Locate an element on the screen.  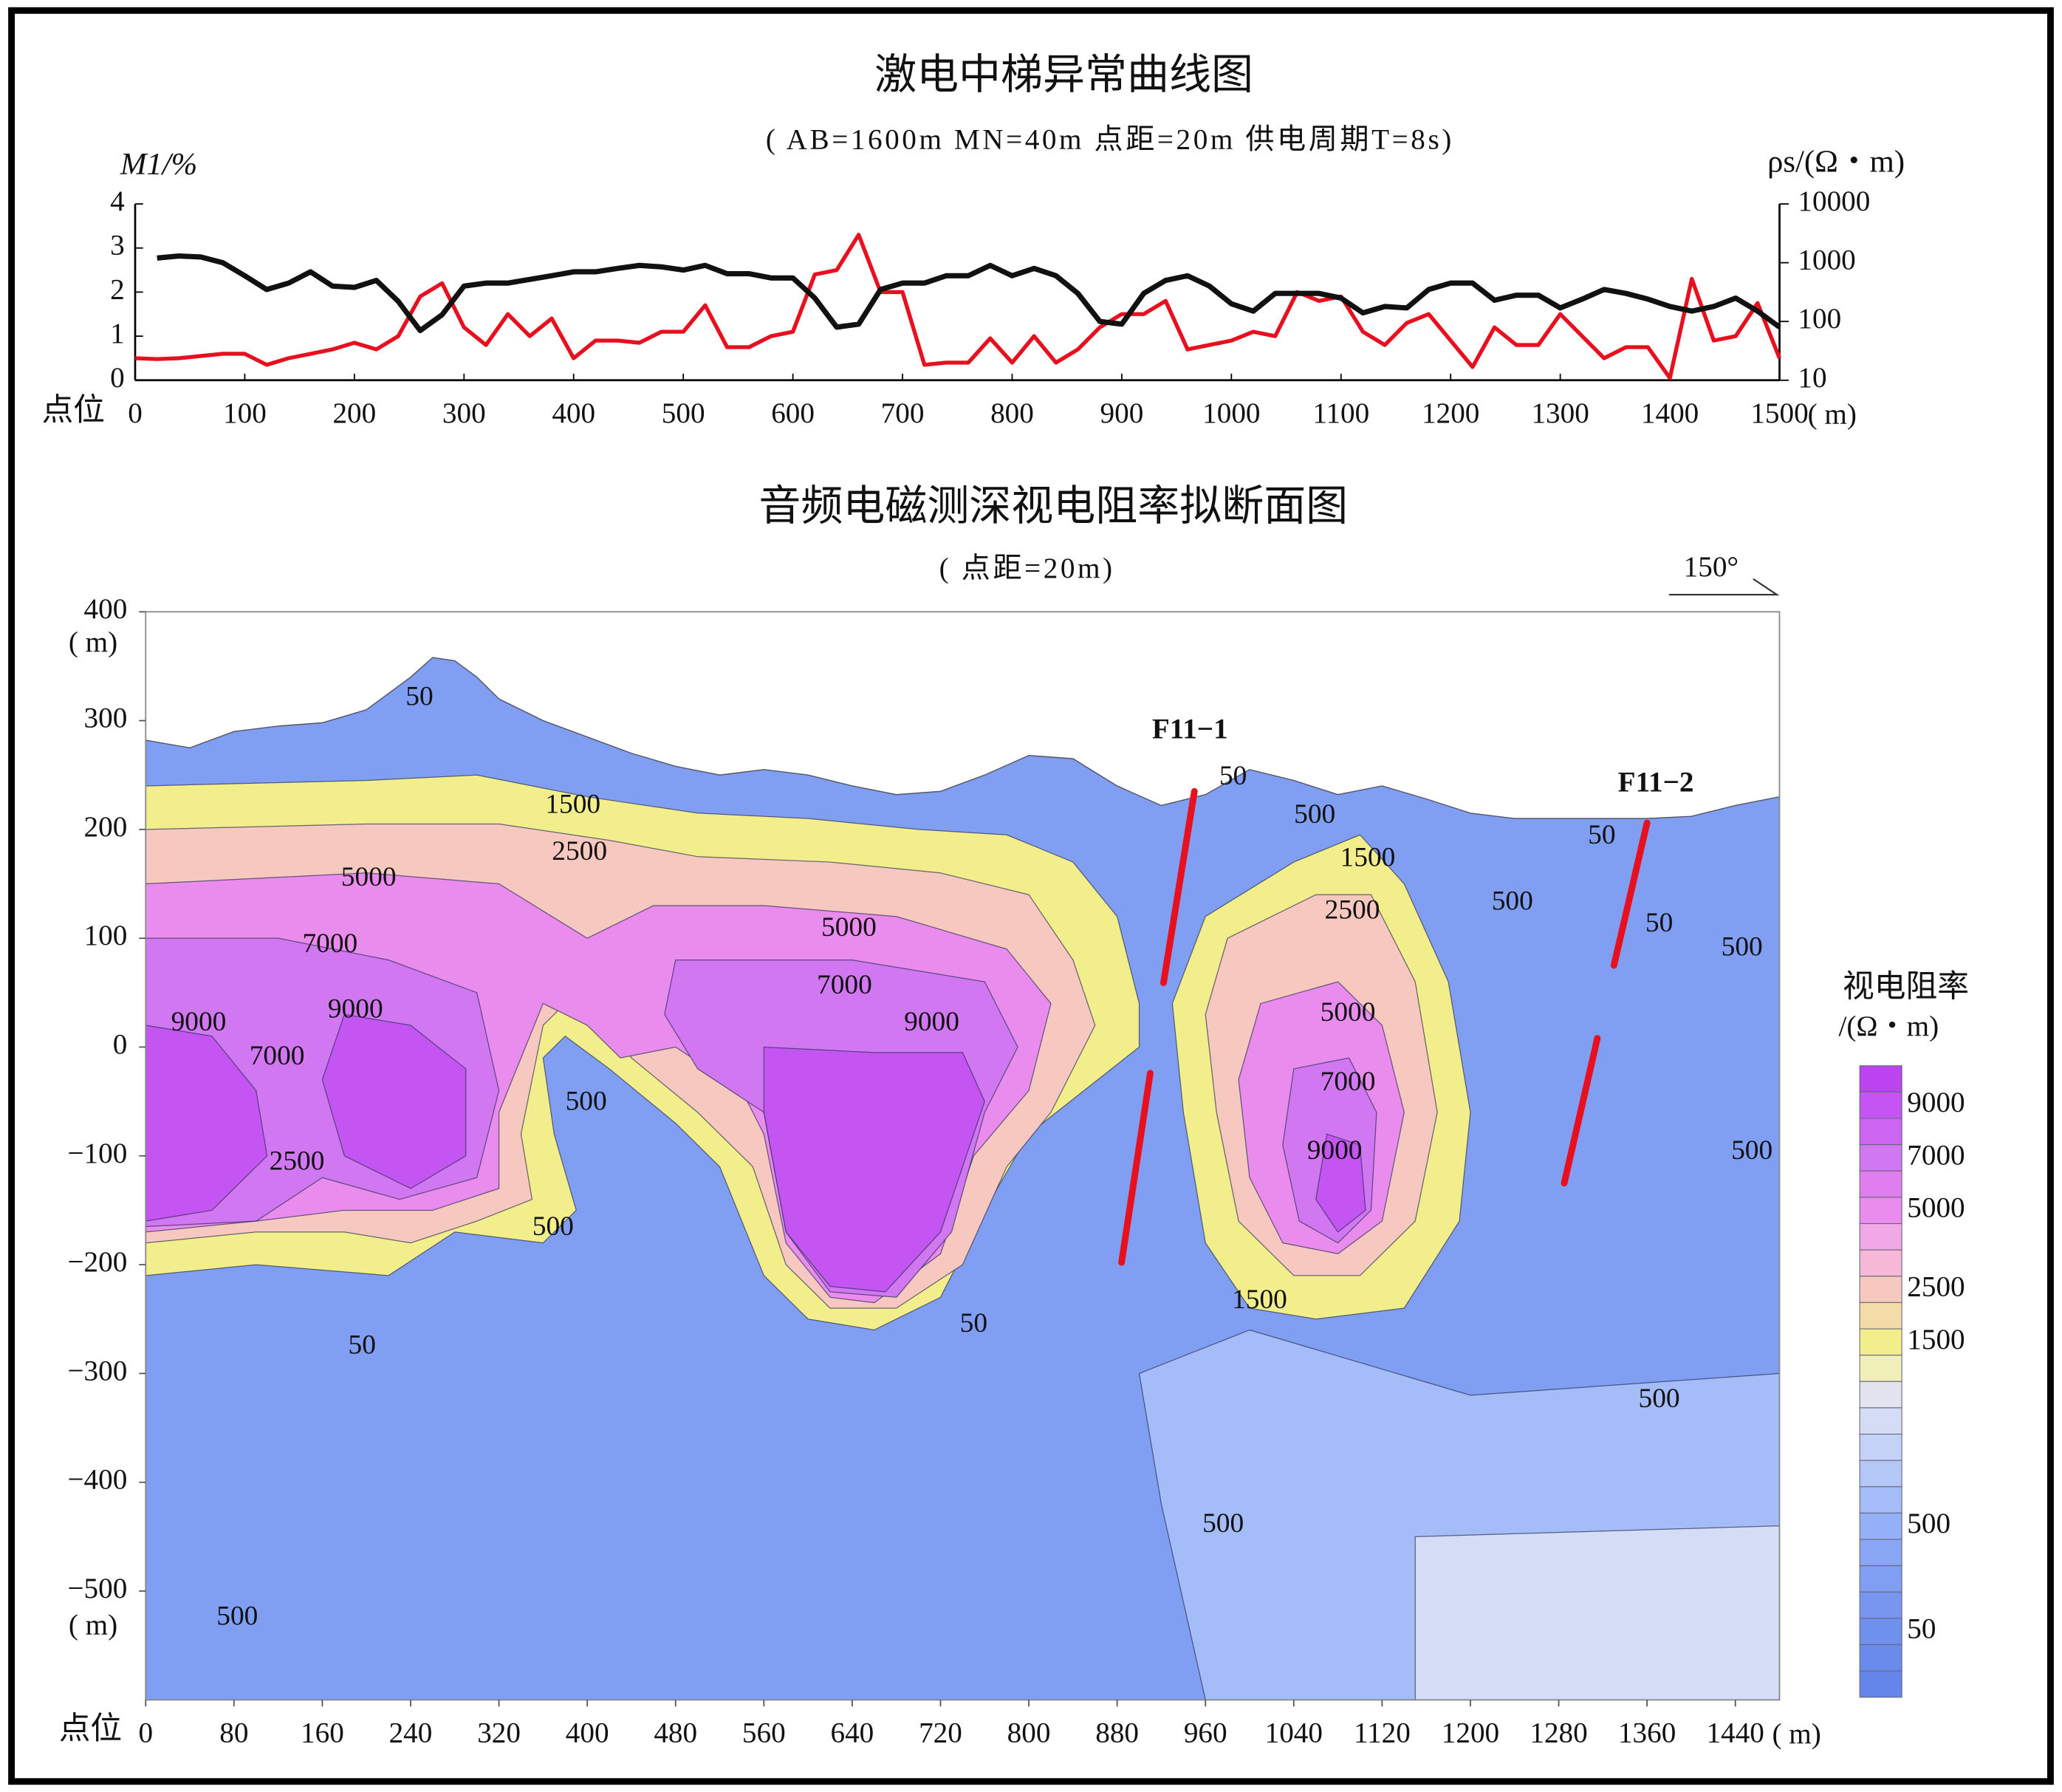
x-tick-label: 240 is located at coordinates (411, 1732).